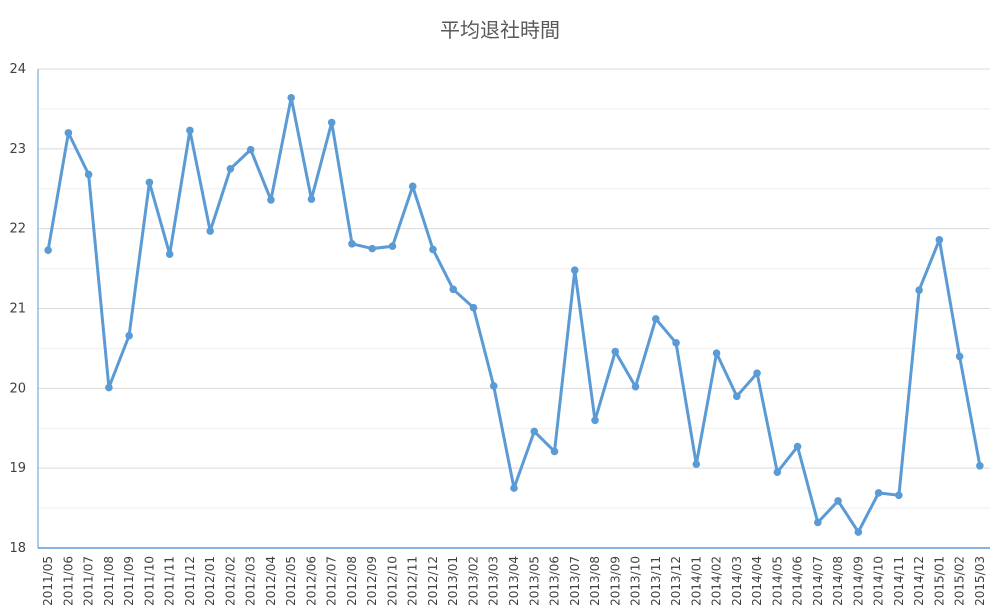  I want to click on x-tick-label: 2014/08, so click(838, 581).